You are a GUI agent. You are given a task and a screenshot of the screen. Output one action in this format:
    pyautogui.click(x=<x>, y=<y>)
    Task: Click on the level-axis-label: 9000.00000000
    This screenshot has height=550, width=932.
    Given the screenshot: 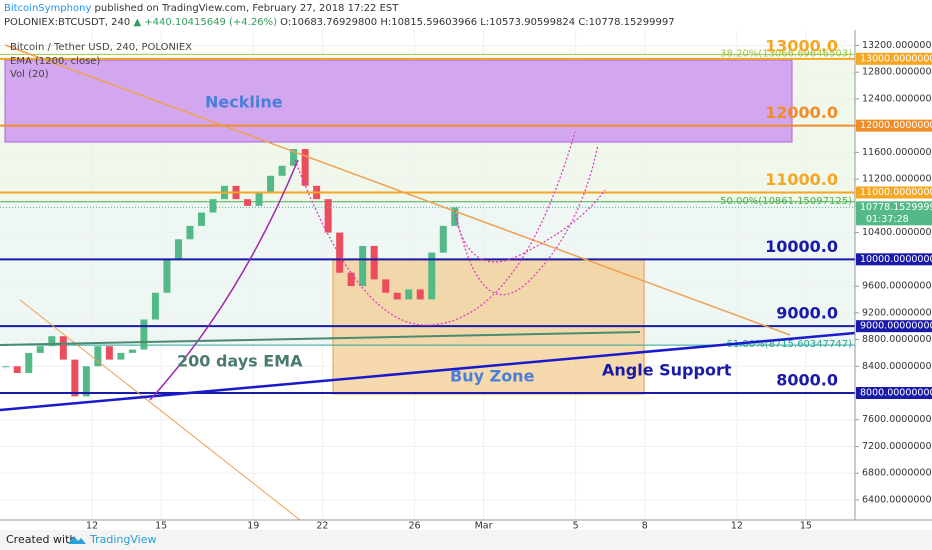 What is the action you would take?
    pyautogui.click(x=896, y=326)
    